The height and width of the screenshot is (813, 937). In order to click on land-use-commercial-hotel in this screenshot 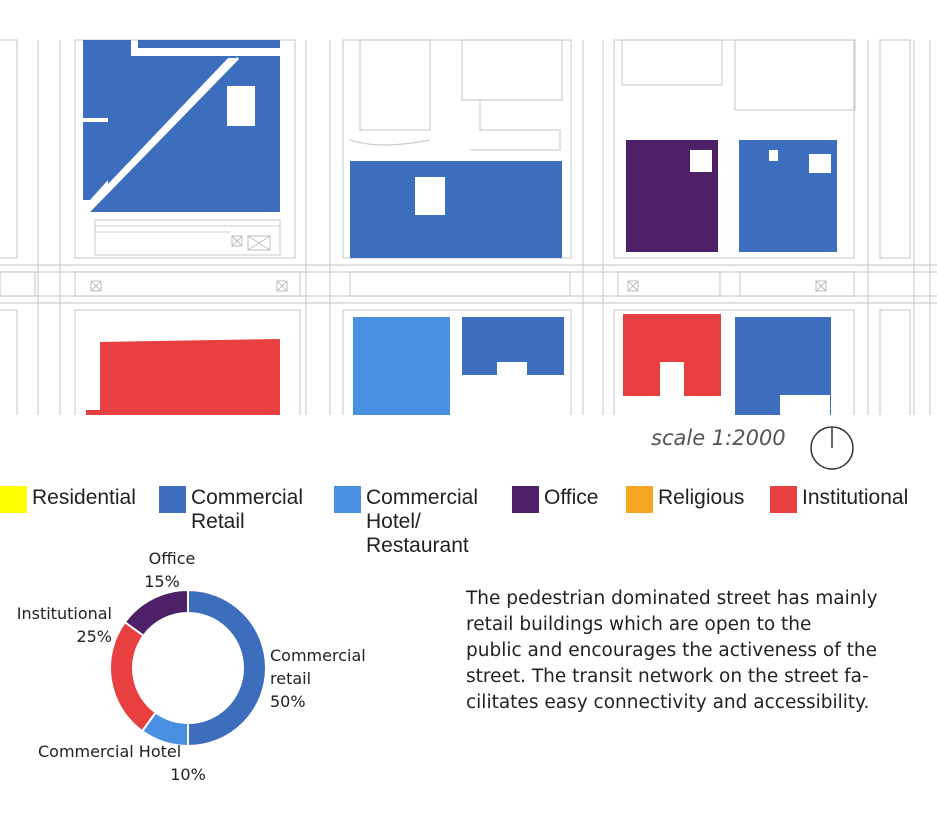, I will do `click(401, 366)`.